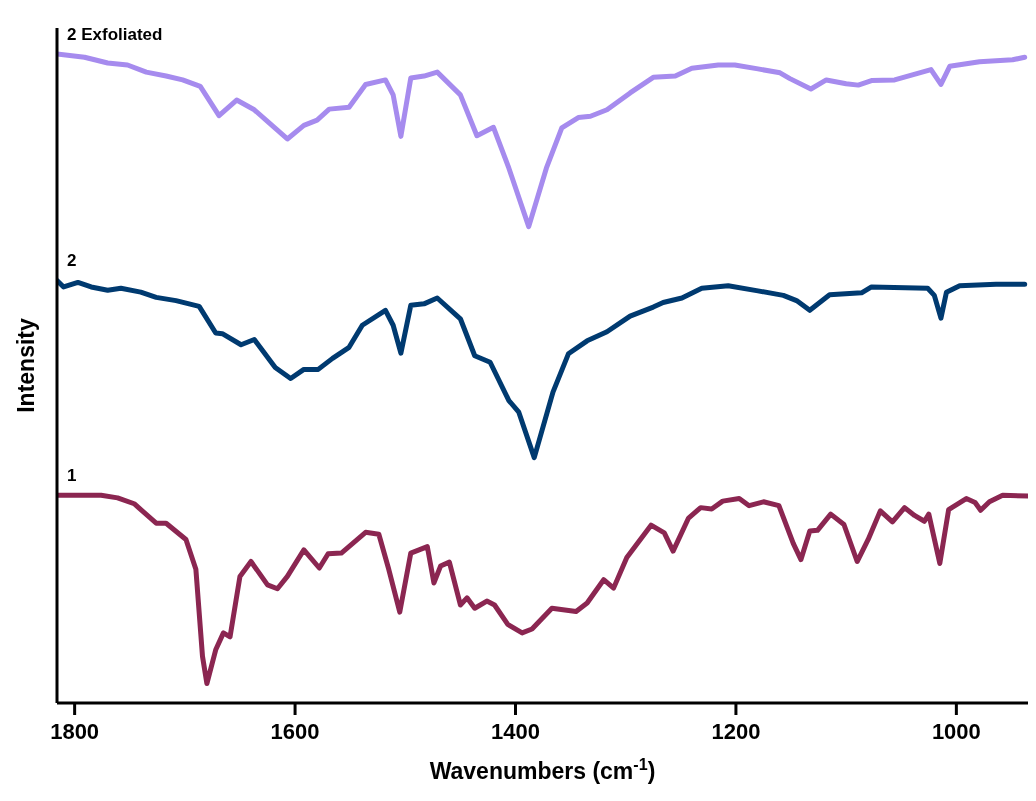 The width and height of the screenshot is (1036, 801). I want to click on y-axis-title: Intensity, so click(26, 365).